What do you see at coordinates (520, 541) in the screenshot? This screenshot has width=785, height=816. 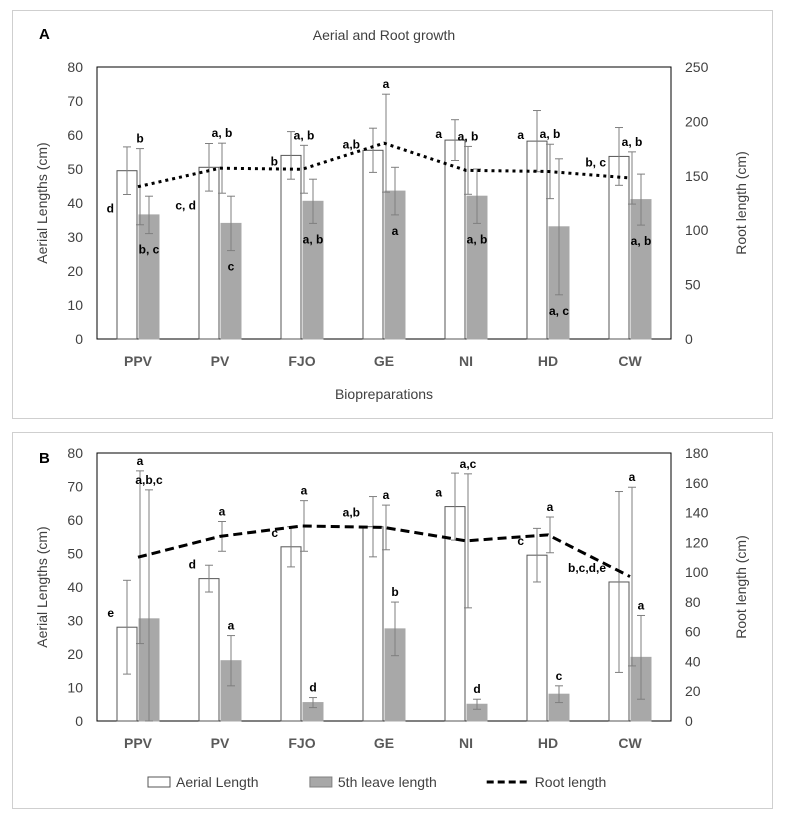 I see `aerial-letter: c` at bounding box center [520, 541].